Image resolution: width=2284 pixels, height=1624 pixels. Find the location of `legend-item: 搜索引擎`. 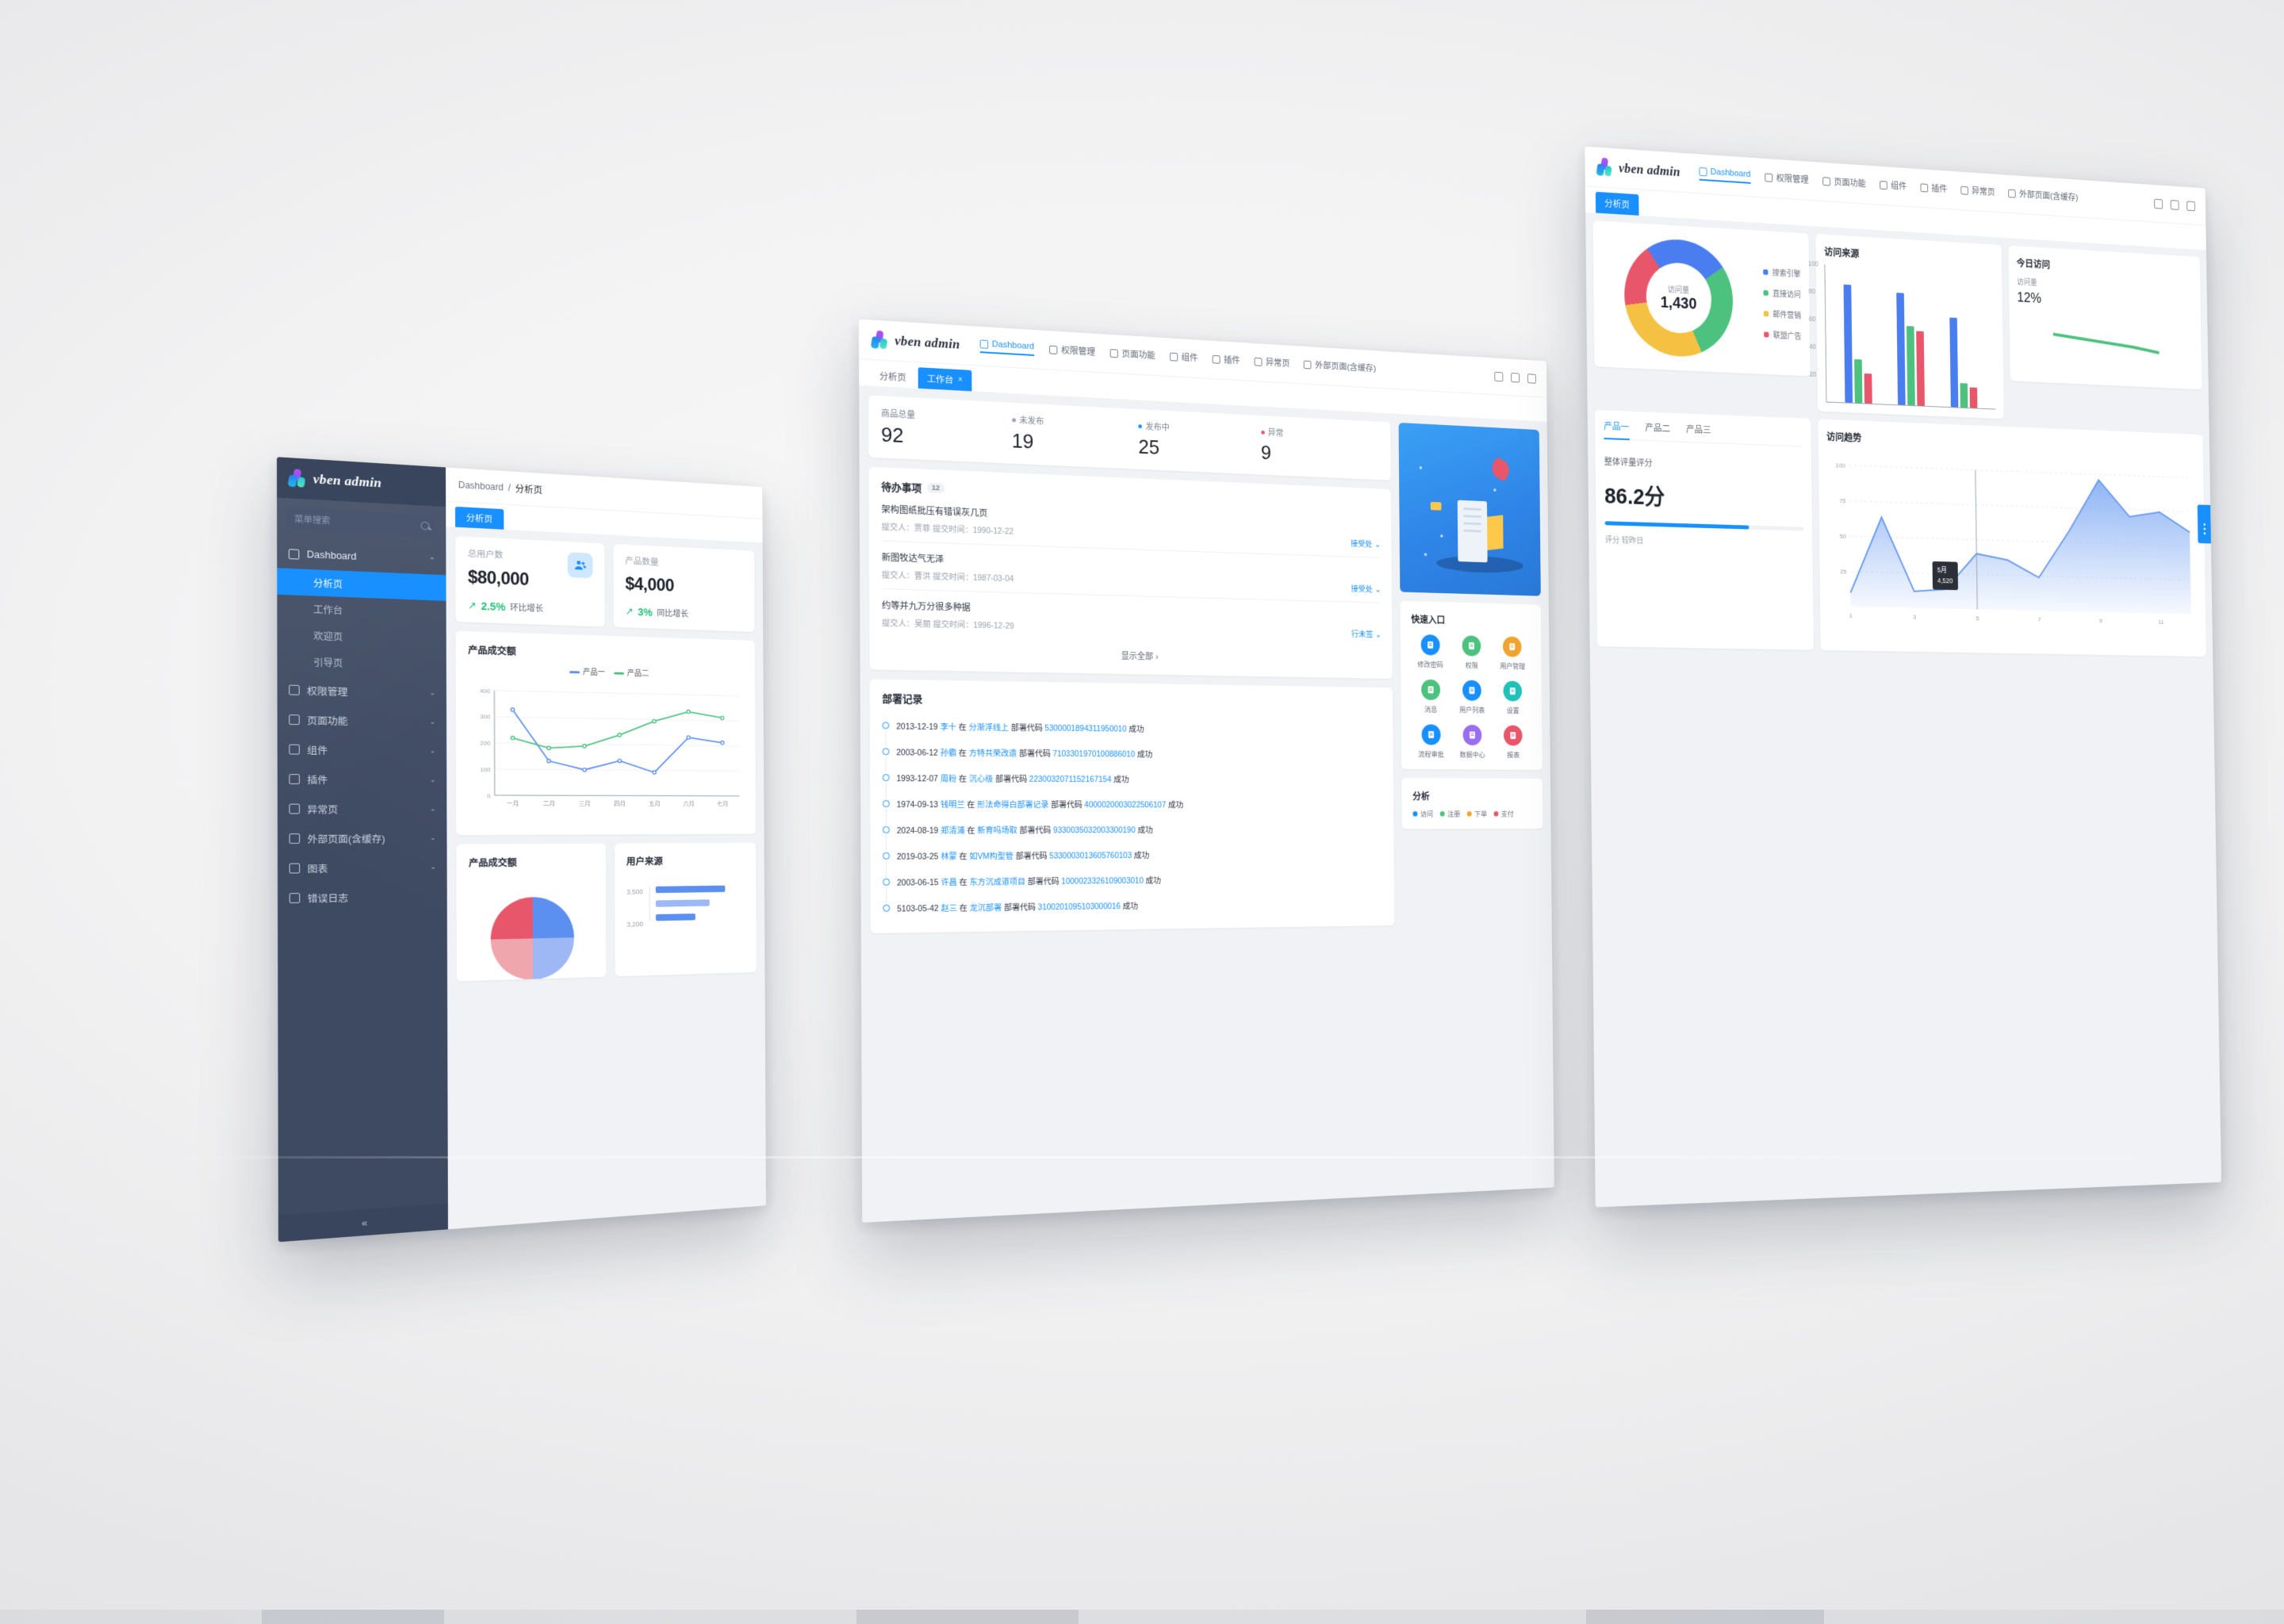

legend-item: 搜索引擎 is located at coordinates (1782, 272).